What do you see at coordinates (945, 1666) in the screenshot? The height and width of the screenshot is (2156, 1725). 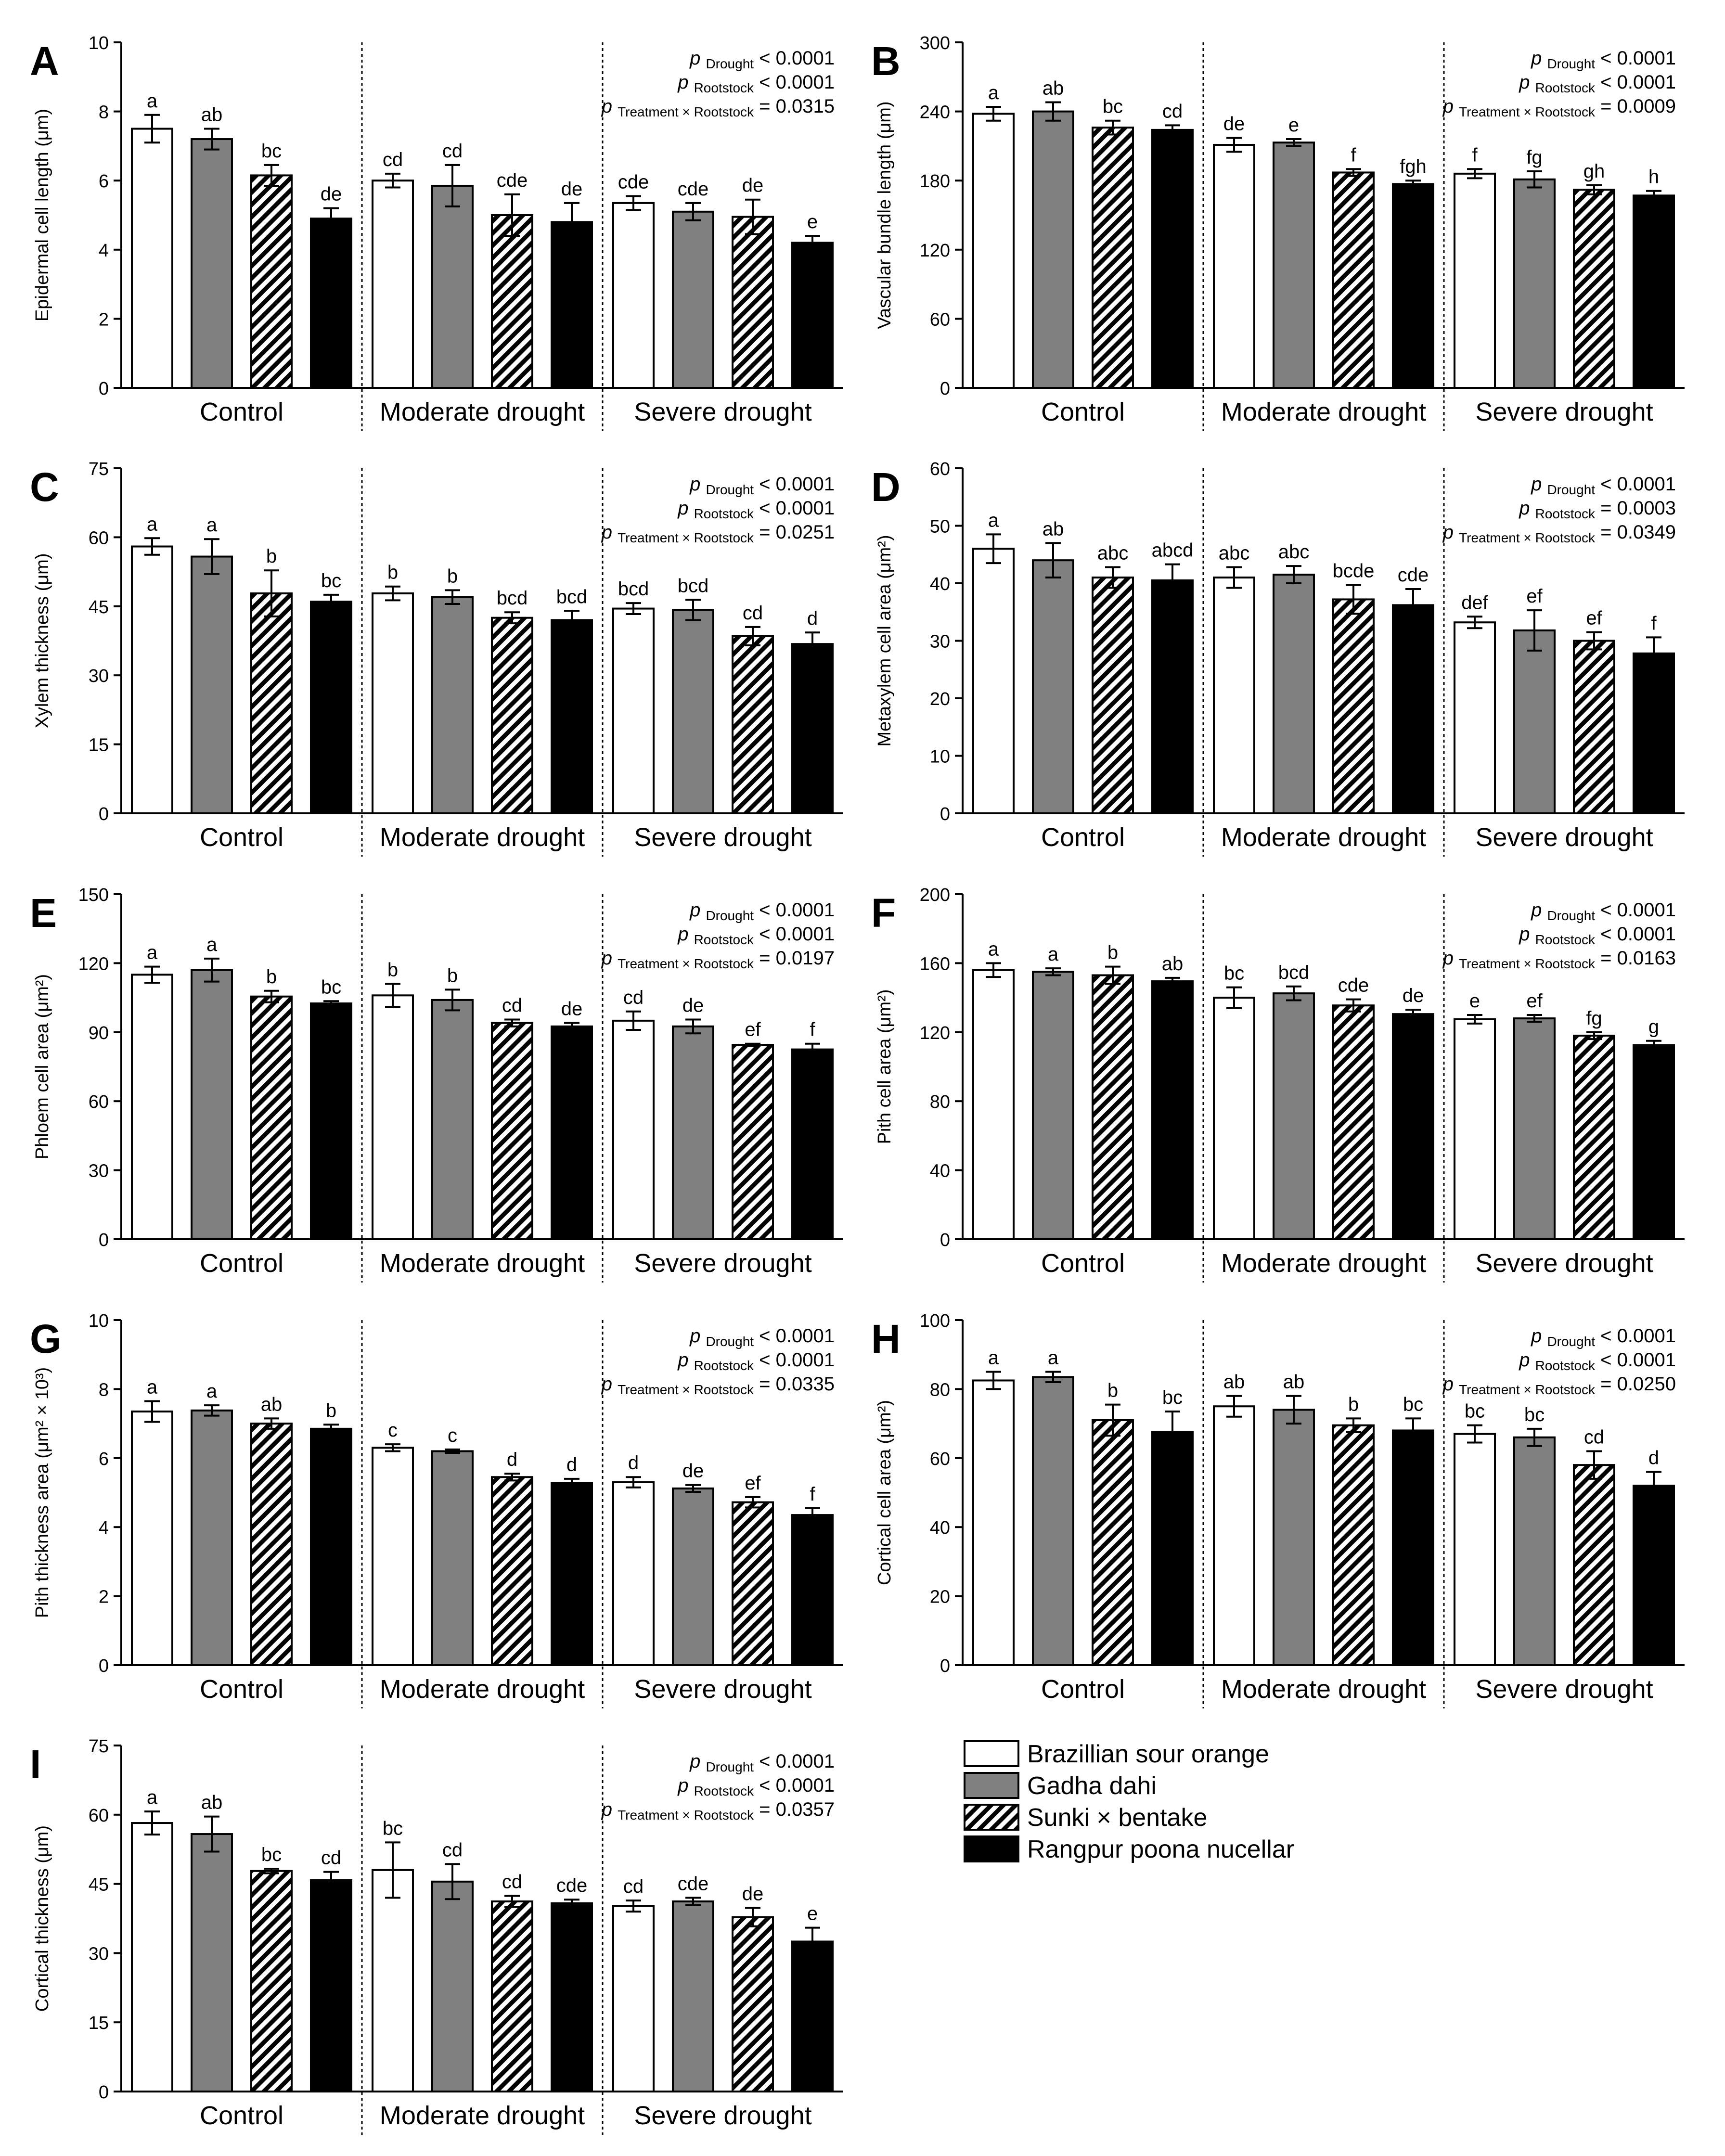 I see `y-tick-label: 0` at bounding box center [945, 1666].